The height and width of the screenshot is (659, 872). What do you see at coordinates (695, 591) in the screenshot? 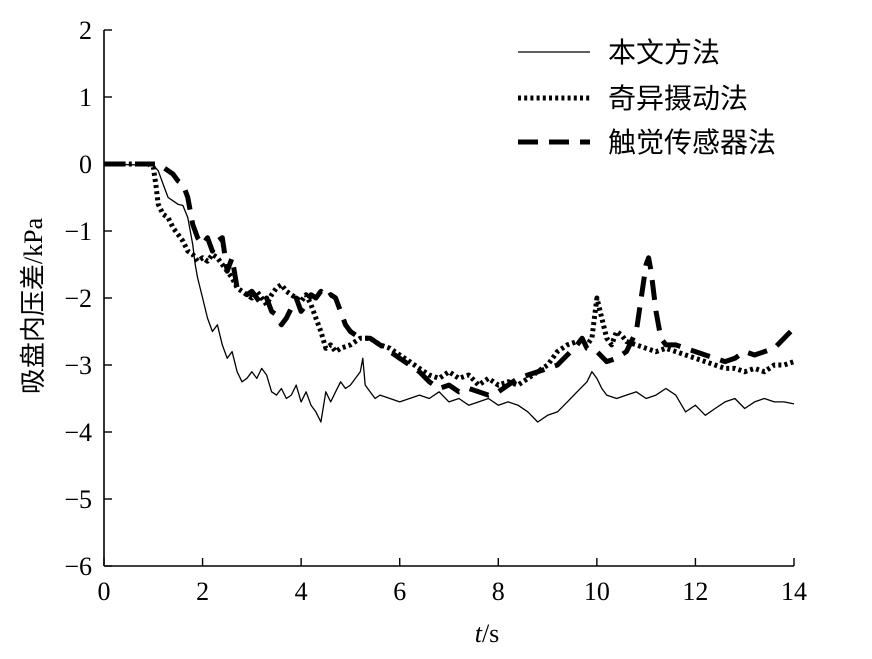
I see `x-tick-label: 12` at bounding box center [695, 591].